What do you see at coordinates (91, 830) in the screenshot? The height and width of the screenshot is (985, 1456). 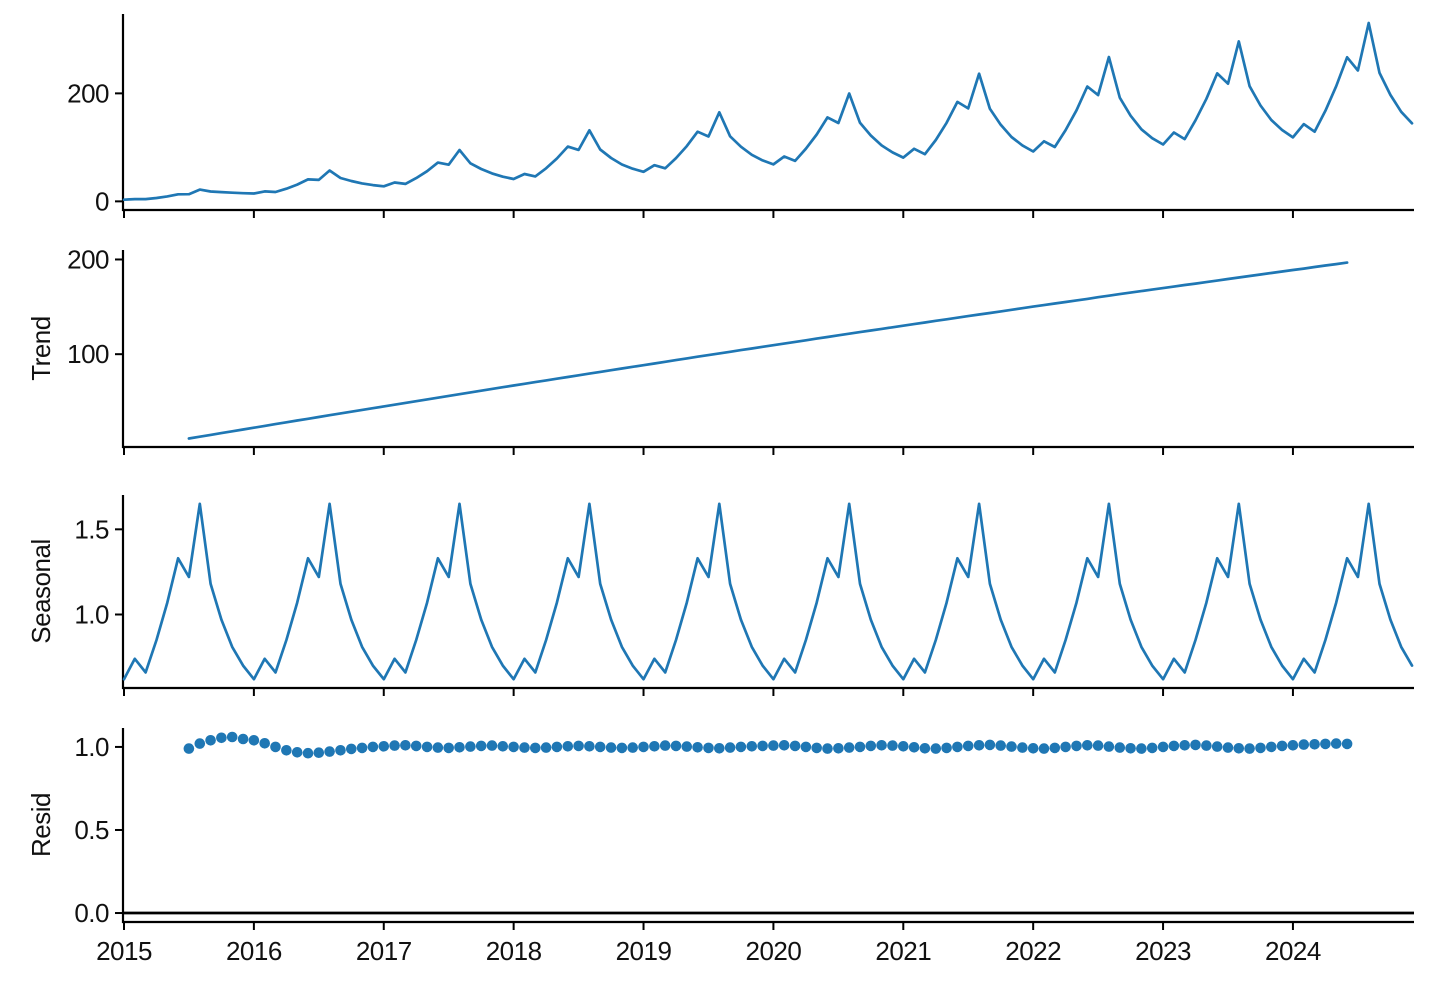 I see `y-tick-label: 0.5` at bounding box center [91, 830].